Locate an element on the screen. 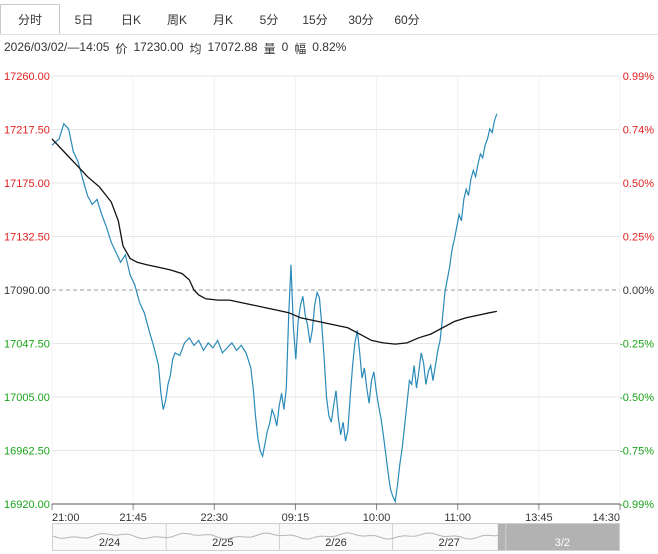 The image size is (658, 554). x-tick-0: 21:00 is located at coordinates (66, 518).